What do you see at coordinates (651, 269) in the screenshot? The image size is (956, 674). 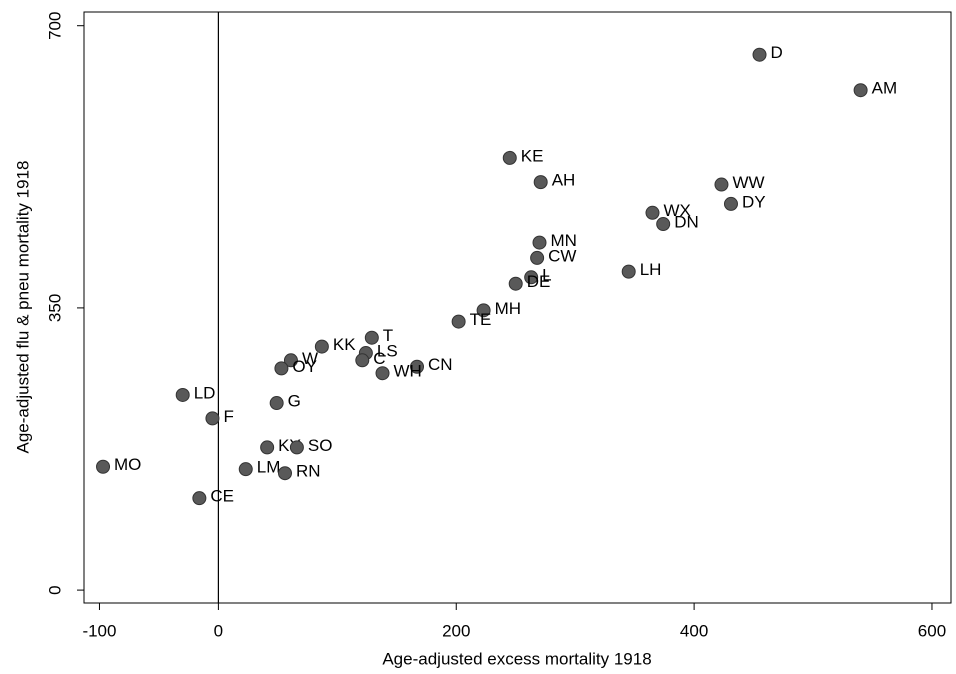 I see `point-label: LH` at bounding box center [651, 269].